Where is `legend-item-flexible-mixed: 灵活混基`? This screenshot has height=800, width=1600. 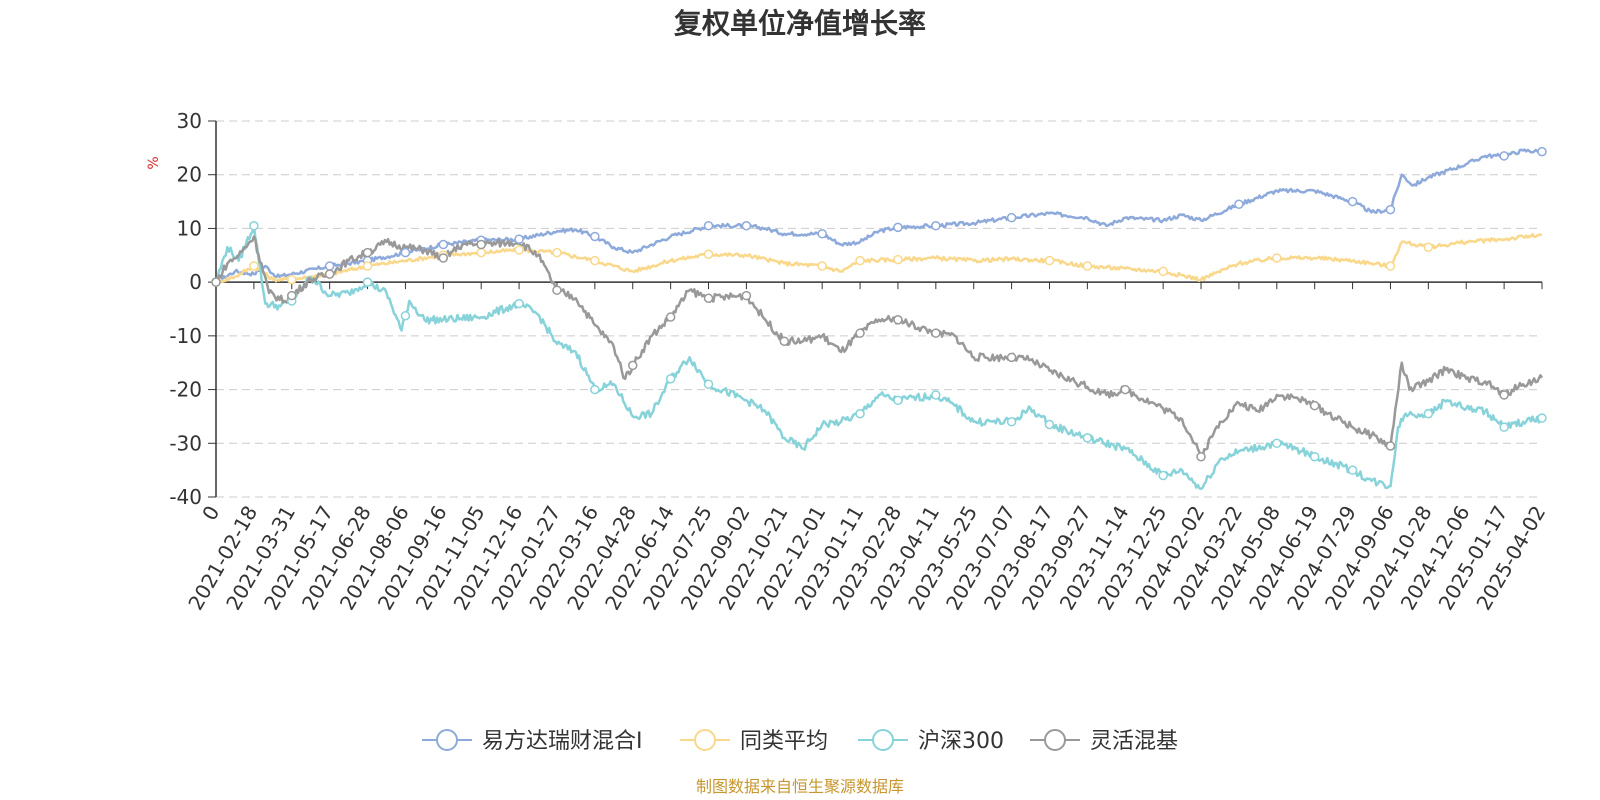
legend-item-flexible-mixed: 灵活混基 is located at coordinates (1104, 741).